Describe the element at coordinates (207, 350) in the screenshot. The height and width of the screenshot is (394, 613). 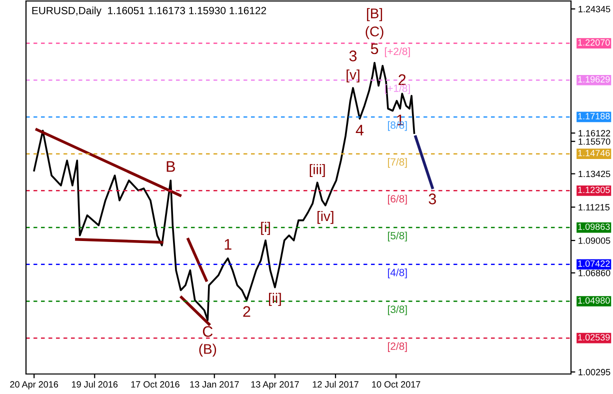
I see `annotation: (B)` at that location.